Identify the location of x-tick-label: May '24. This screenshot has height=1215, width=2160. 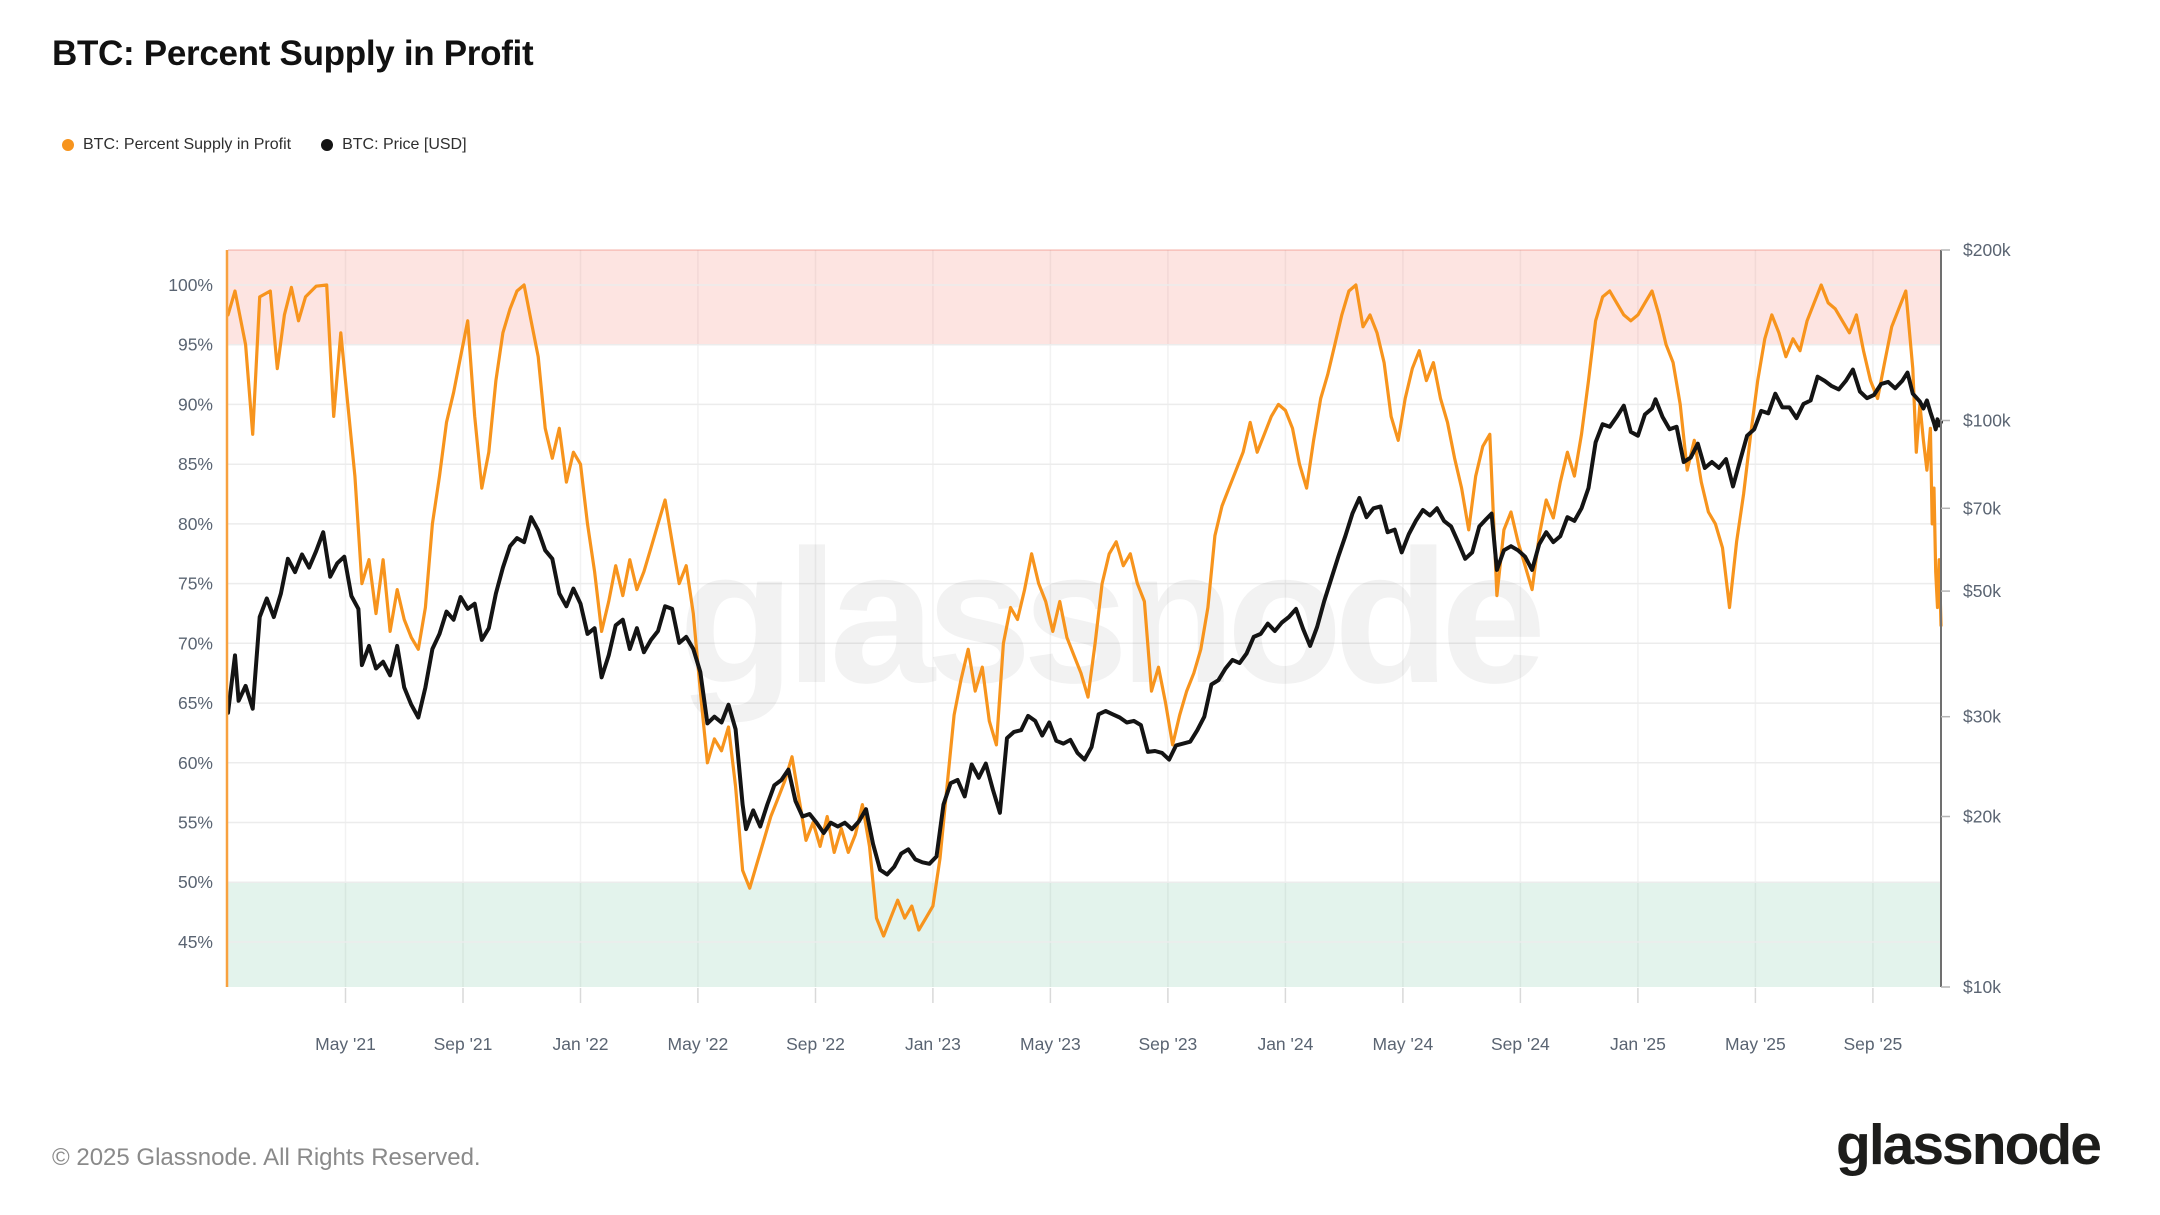
(1403, 1044).